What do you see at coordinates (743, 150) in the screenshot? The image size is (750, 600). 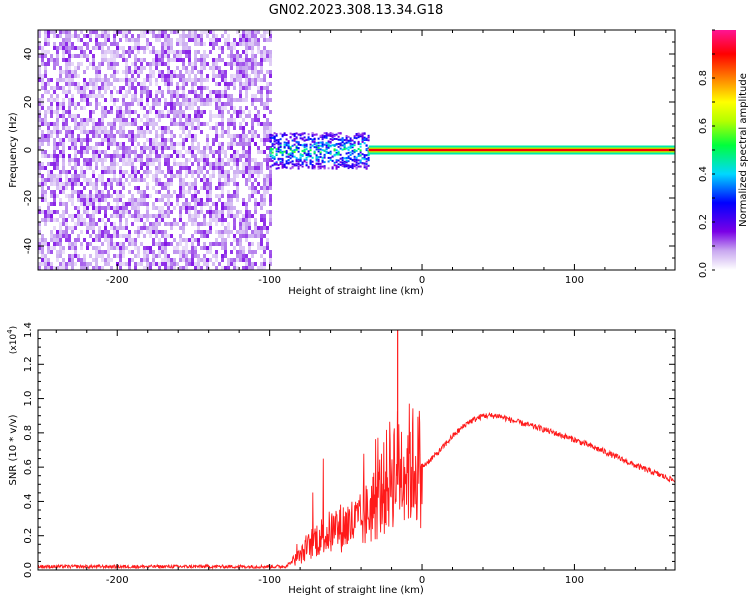 I see `colorbar-label: Normalized spectral amplitude` at bounding box center [743, 150].